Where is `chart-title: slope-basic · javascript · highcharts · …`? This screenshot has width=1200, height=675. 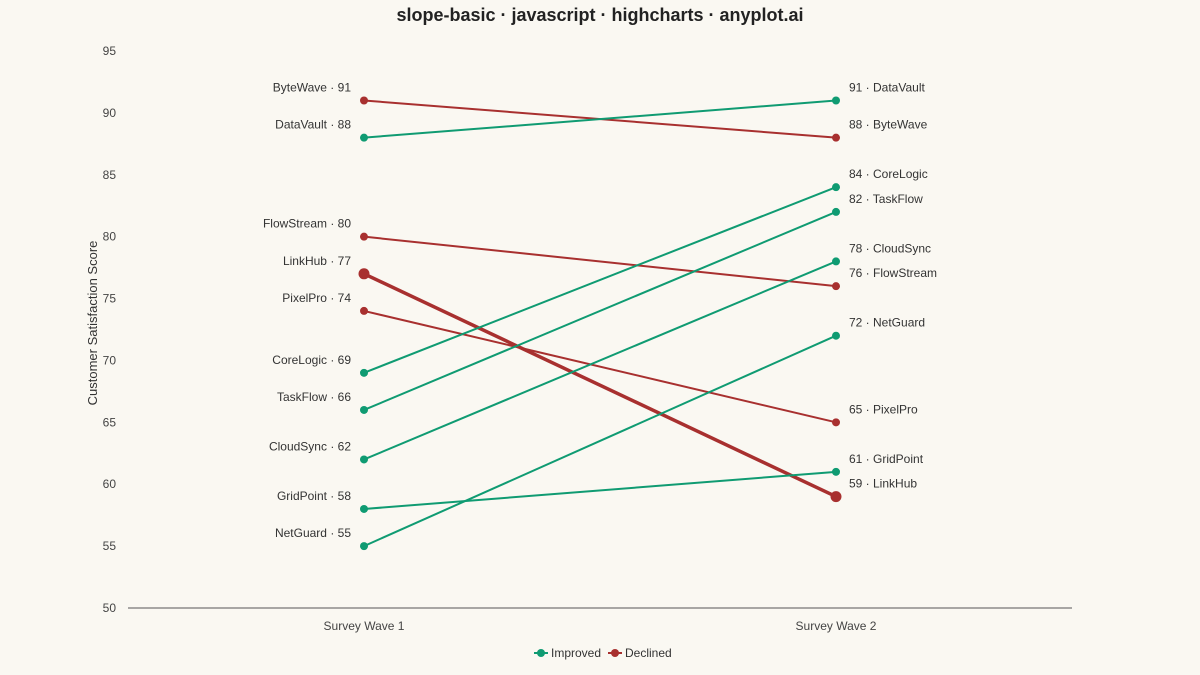
chart-title: slope-basic · javascript · highcharts · … is located at coordinates (599, 15).